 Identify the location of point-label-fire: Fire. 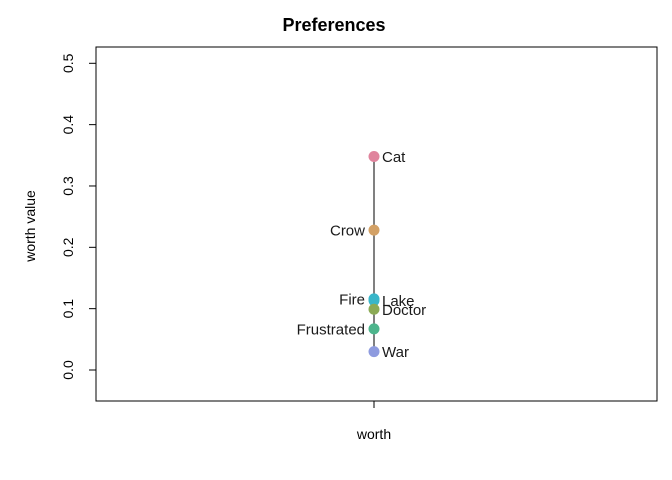
(352, 299).